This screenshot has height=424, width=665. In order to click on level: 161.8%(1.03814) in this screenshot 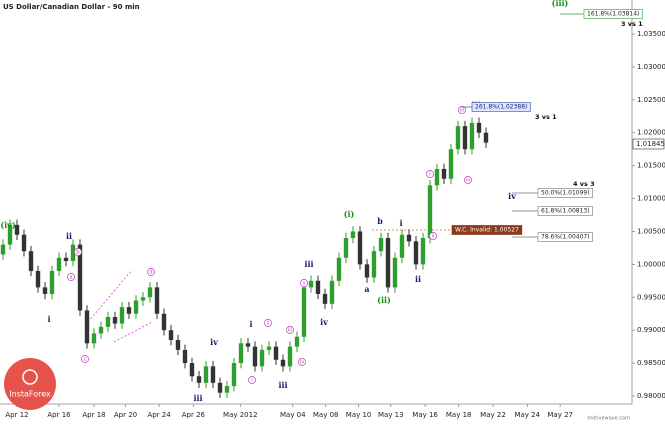, I will do `click(601, 14)`.